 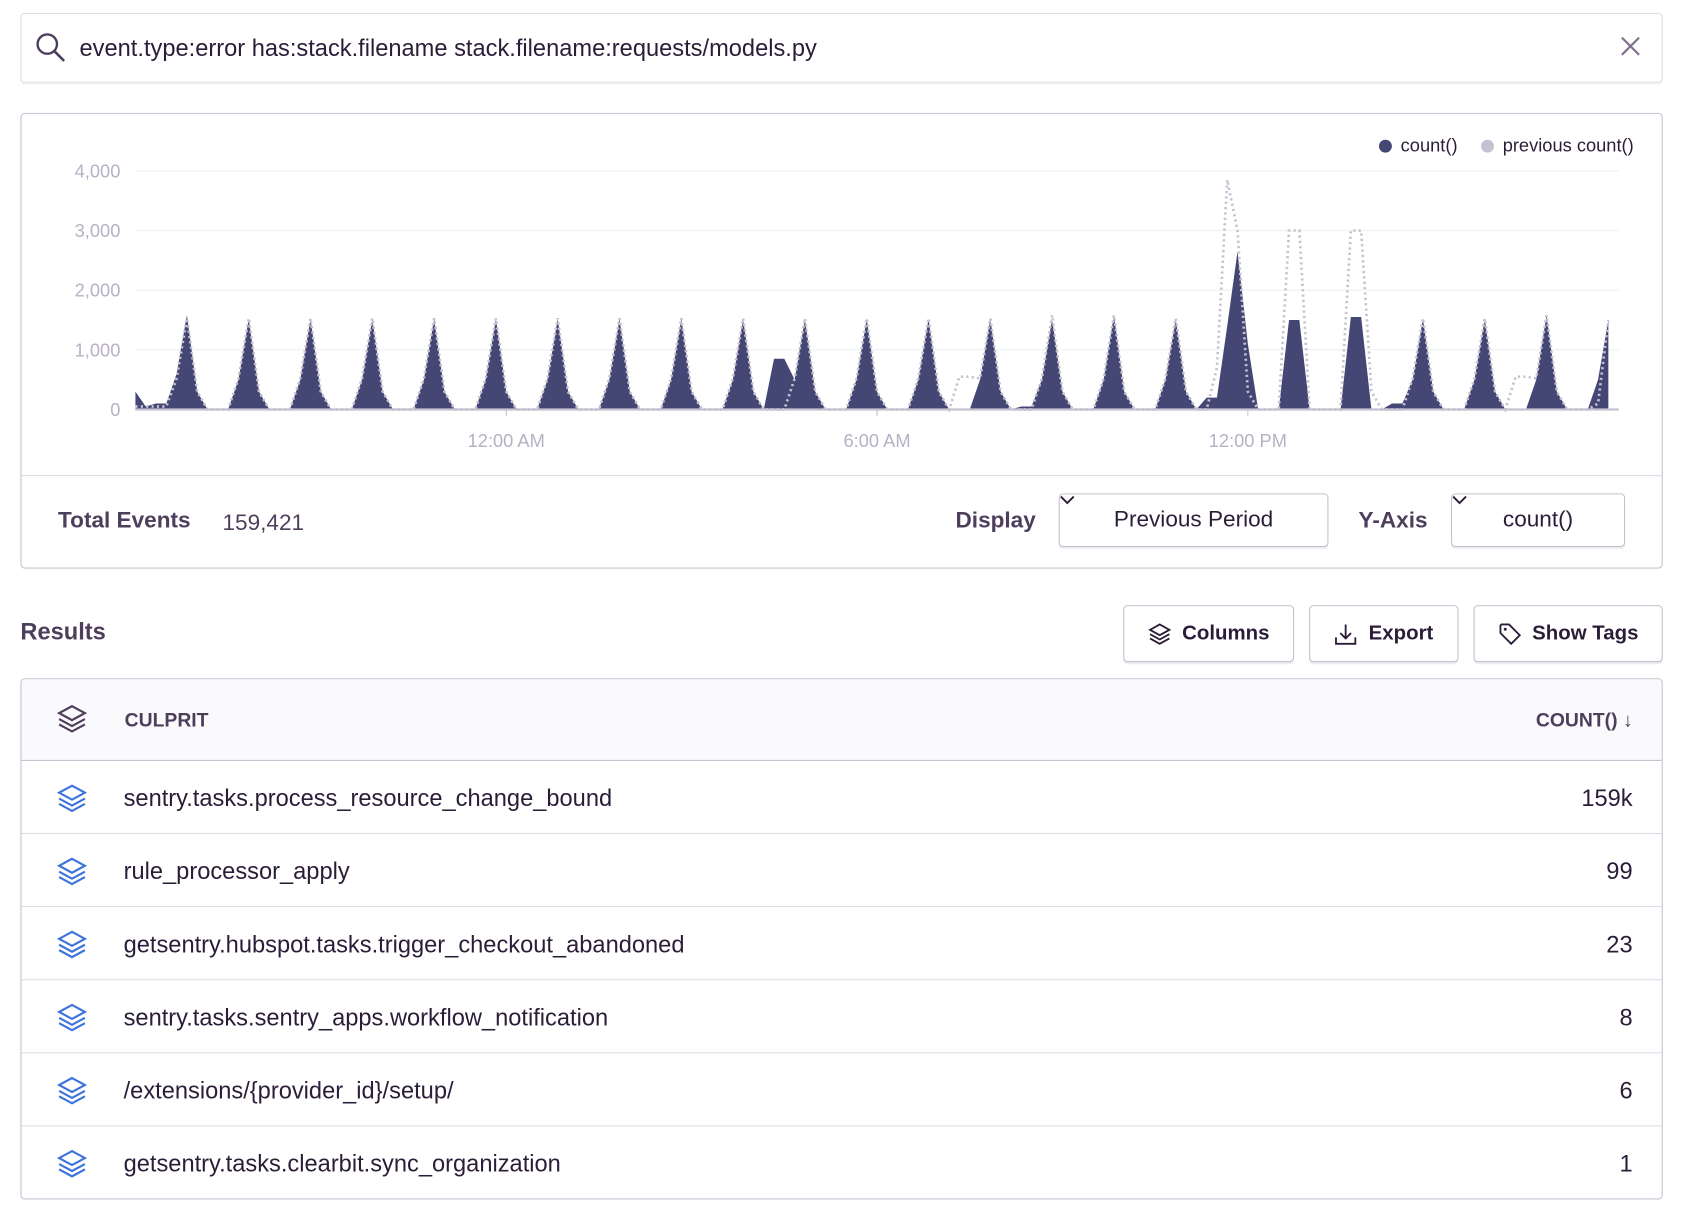 What do you see at coordinates (166, 720) in the screenshot?
I see `column-header-culprit: CULPRIT` at bounding box center [166, 720].